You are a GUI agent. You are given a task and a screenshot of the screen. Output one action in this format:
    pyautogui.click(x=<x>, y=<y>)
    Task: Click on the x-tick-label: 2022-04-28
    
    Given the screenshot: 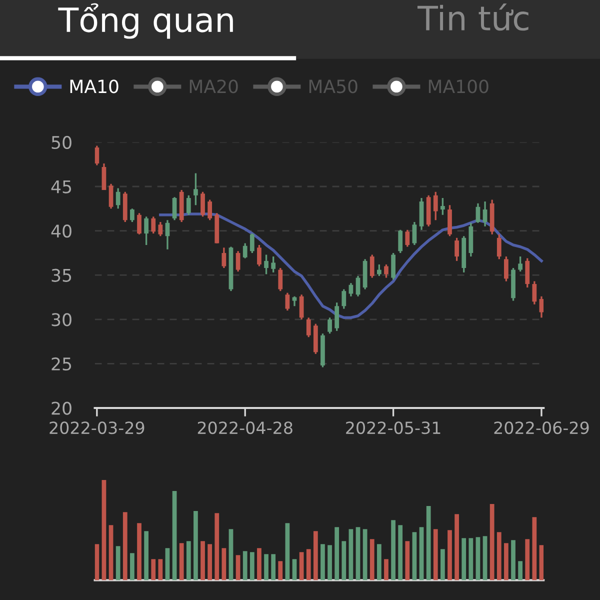 What is the action you would take?
    pyautogui.click(x=245, y=427)
    